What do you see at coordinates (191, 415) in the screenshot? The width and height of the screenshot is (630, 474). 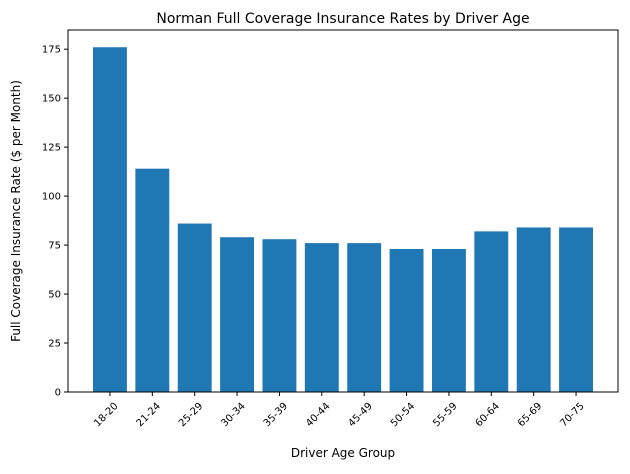 I see `x-tick-label: 25-29` at bounding box center [191, 415].